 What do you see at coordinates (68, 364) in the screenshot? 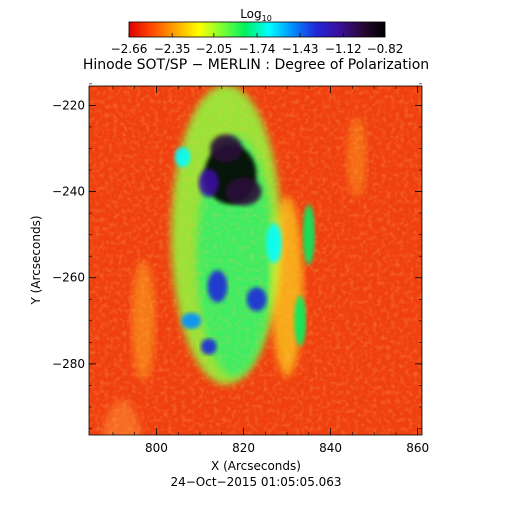
I see `y-tick-label: −280` at bounding box center [68, 364].